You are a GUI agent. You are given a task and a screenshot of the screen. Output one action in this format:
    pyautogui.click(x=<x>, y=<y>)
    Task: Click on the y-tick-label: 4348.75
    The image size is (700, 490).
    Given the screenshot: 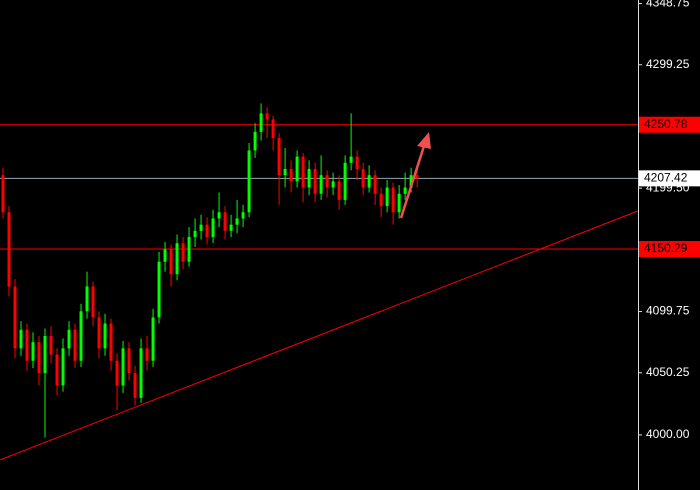 What is the action you would take?
    pyautogui.click(x=668, y=5)
    